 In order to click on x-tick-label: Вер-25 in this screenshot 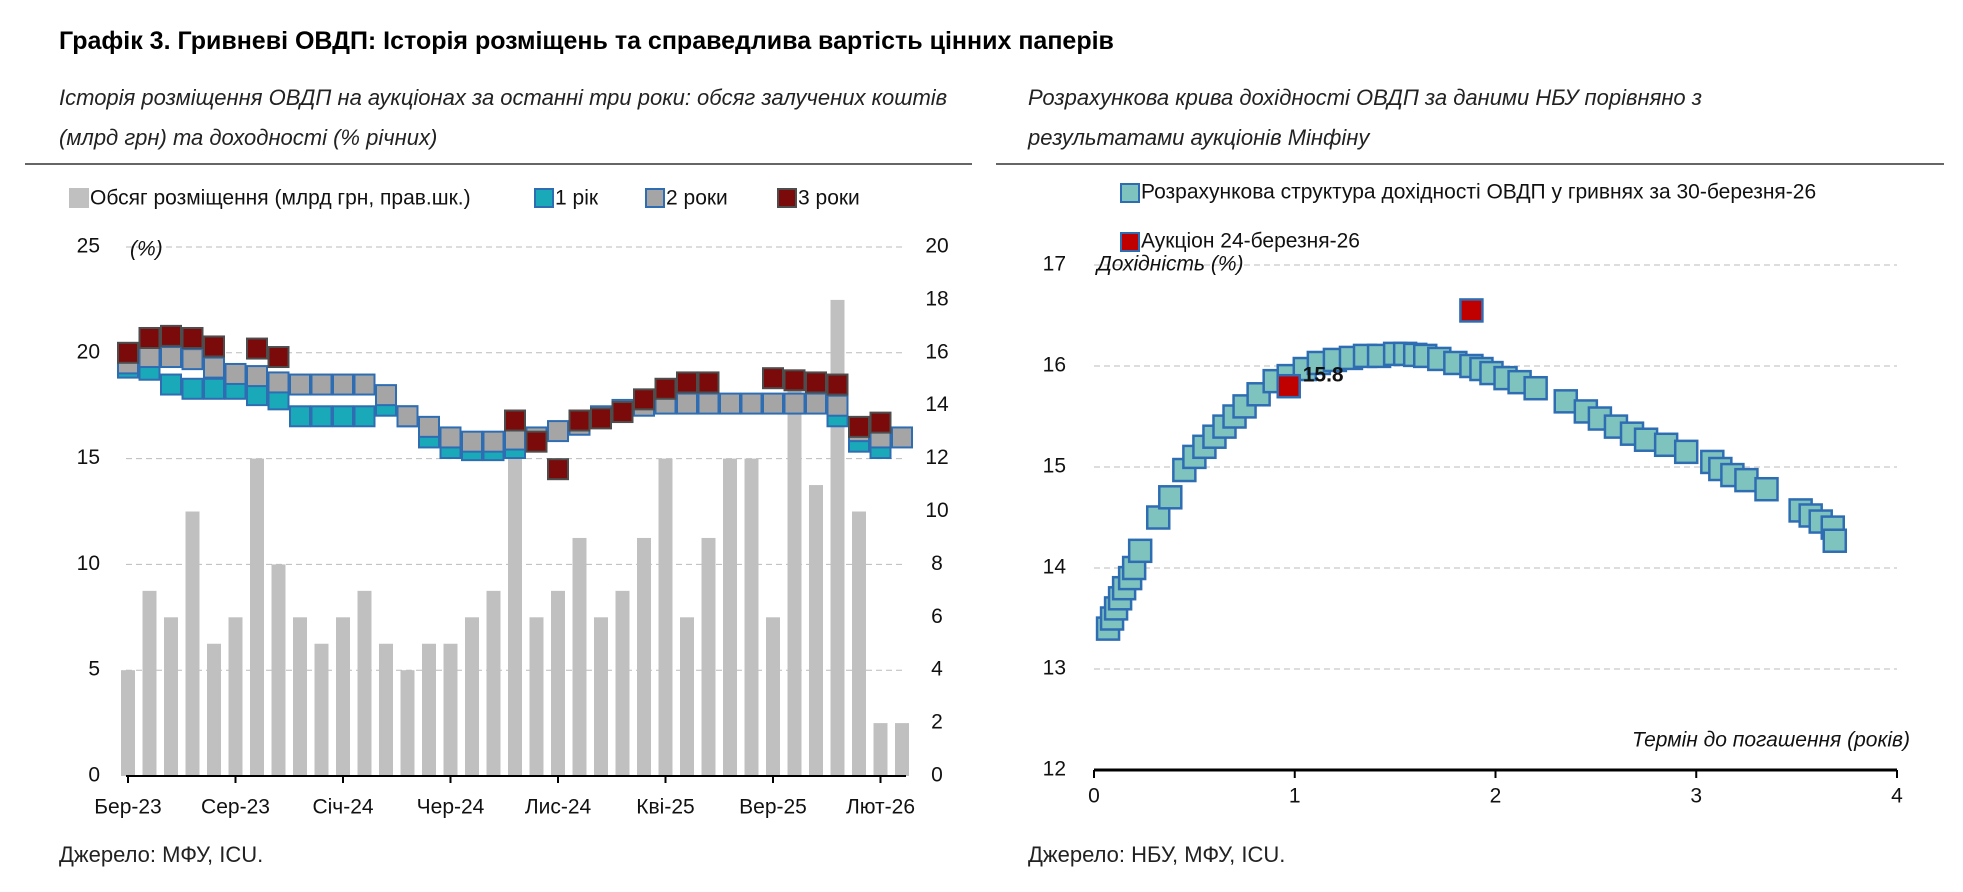, I will do `click(773, 807)`.